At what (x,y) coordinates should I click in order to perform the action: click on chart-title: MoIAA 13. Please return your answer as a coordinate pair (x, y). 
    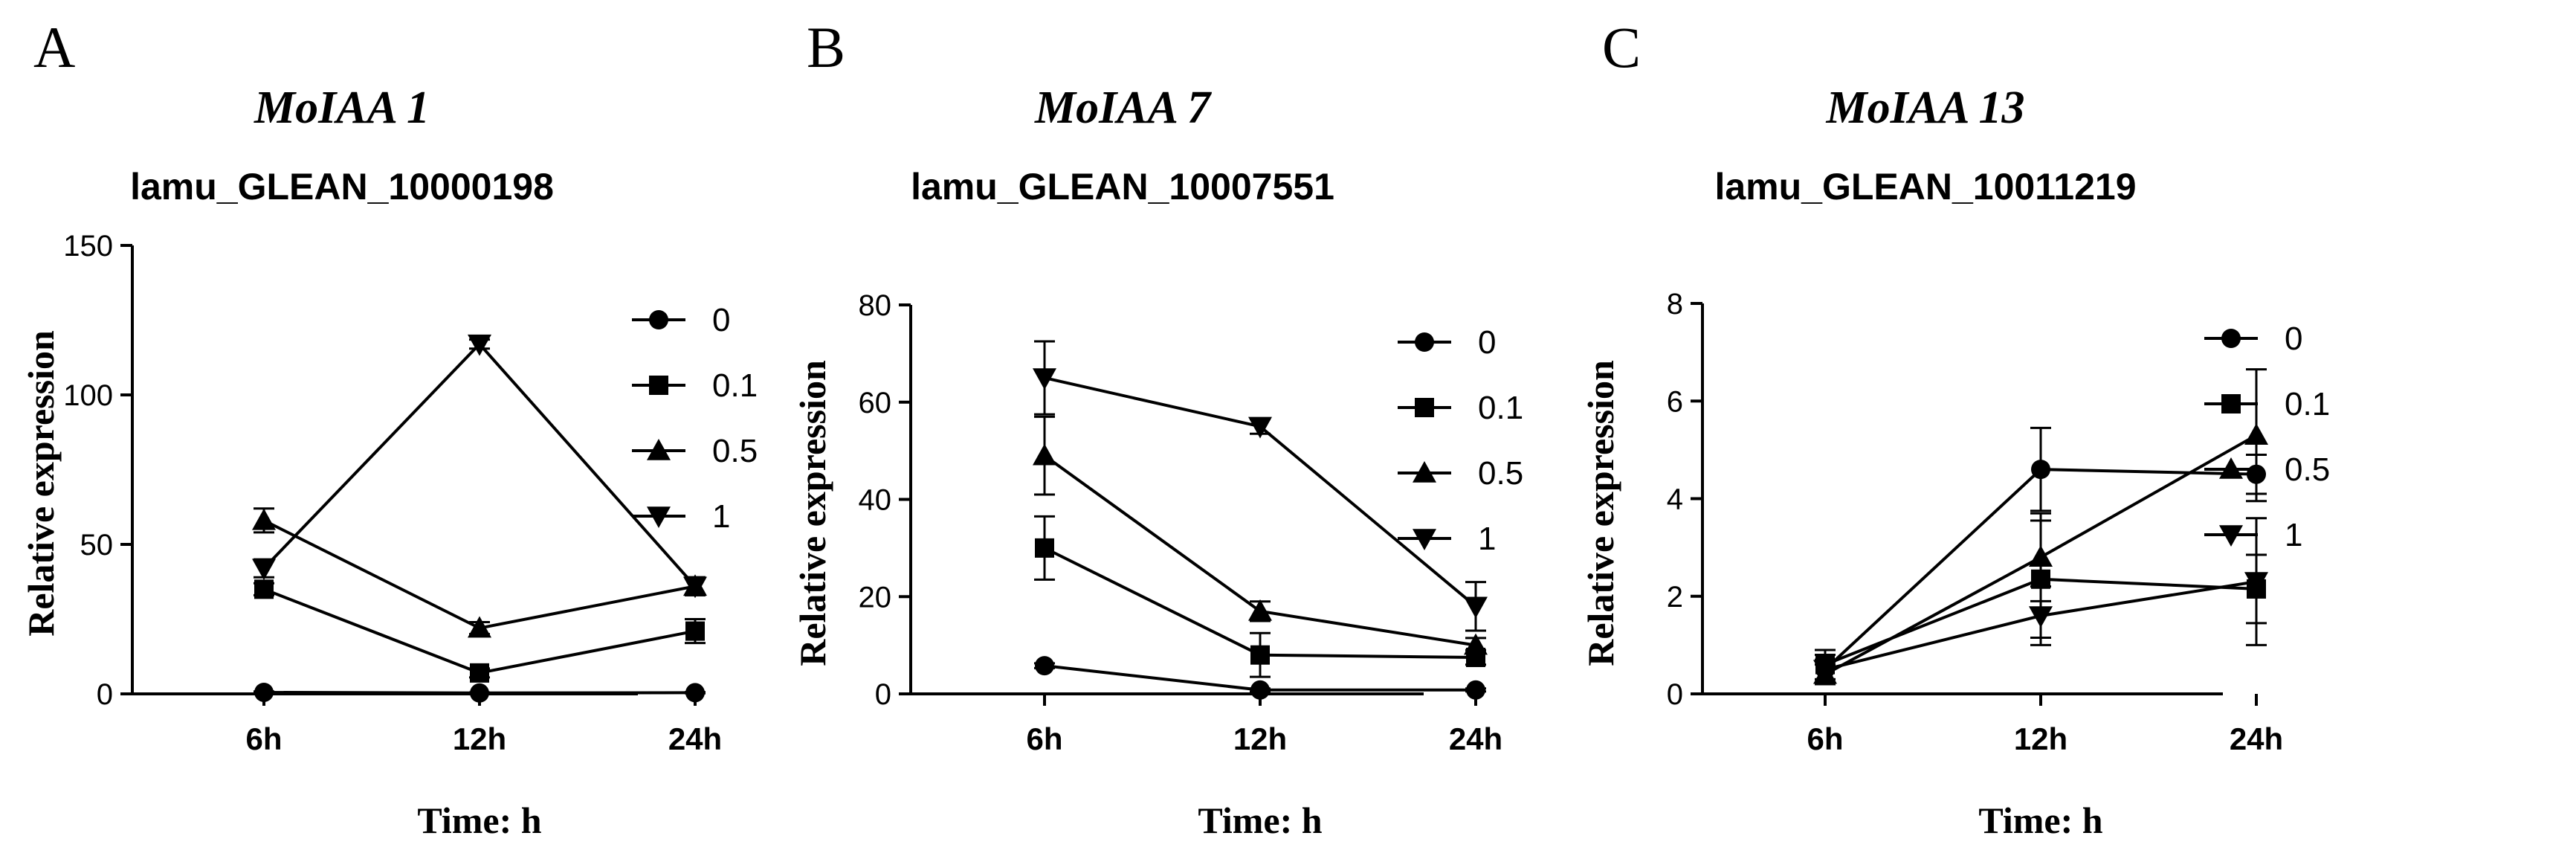
    Looking at the image, I should click on (1924, 108).